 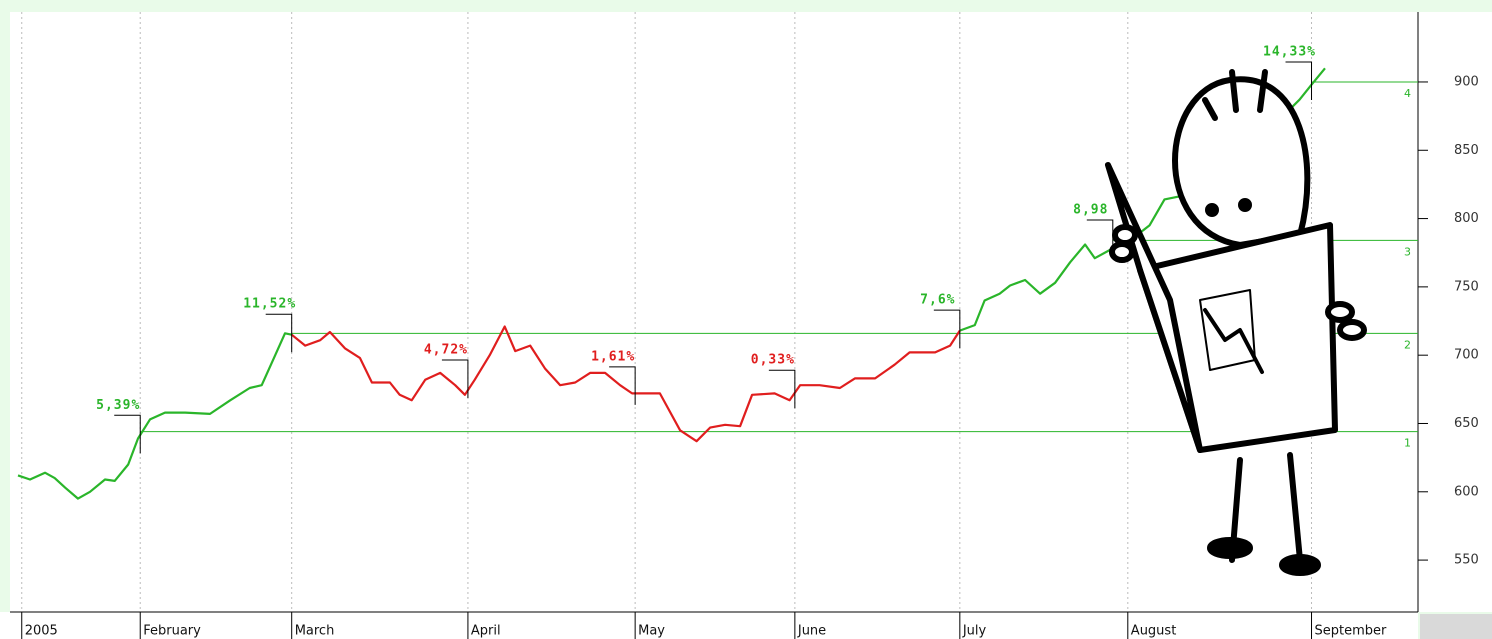 What do you see at coordinates (811, 631) in the screenshot?
I see `x-tick-label: June` at bounding box center [811, 631].